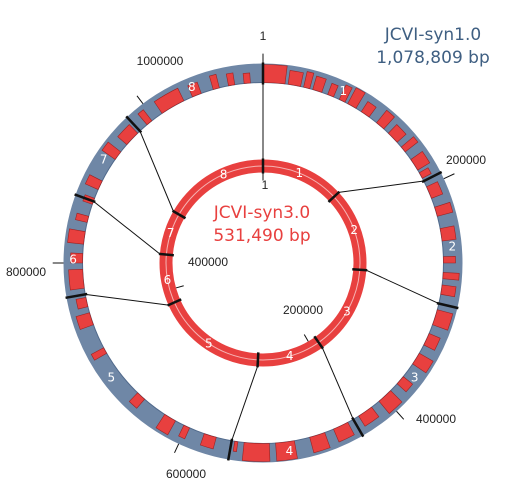 The image size is (517, 501). What do you see at coordinates (290, 451) in the screenshot?
I see `outer-segment-label: 4` at bounding box center [290, 451].